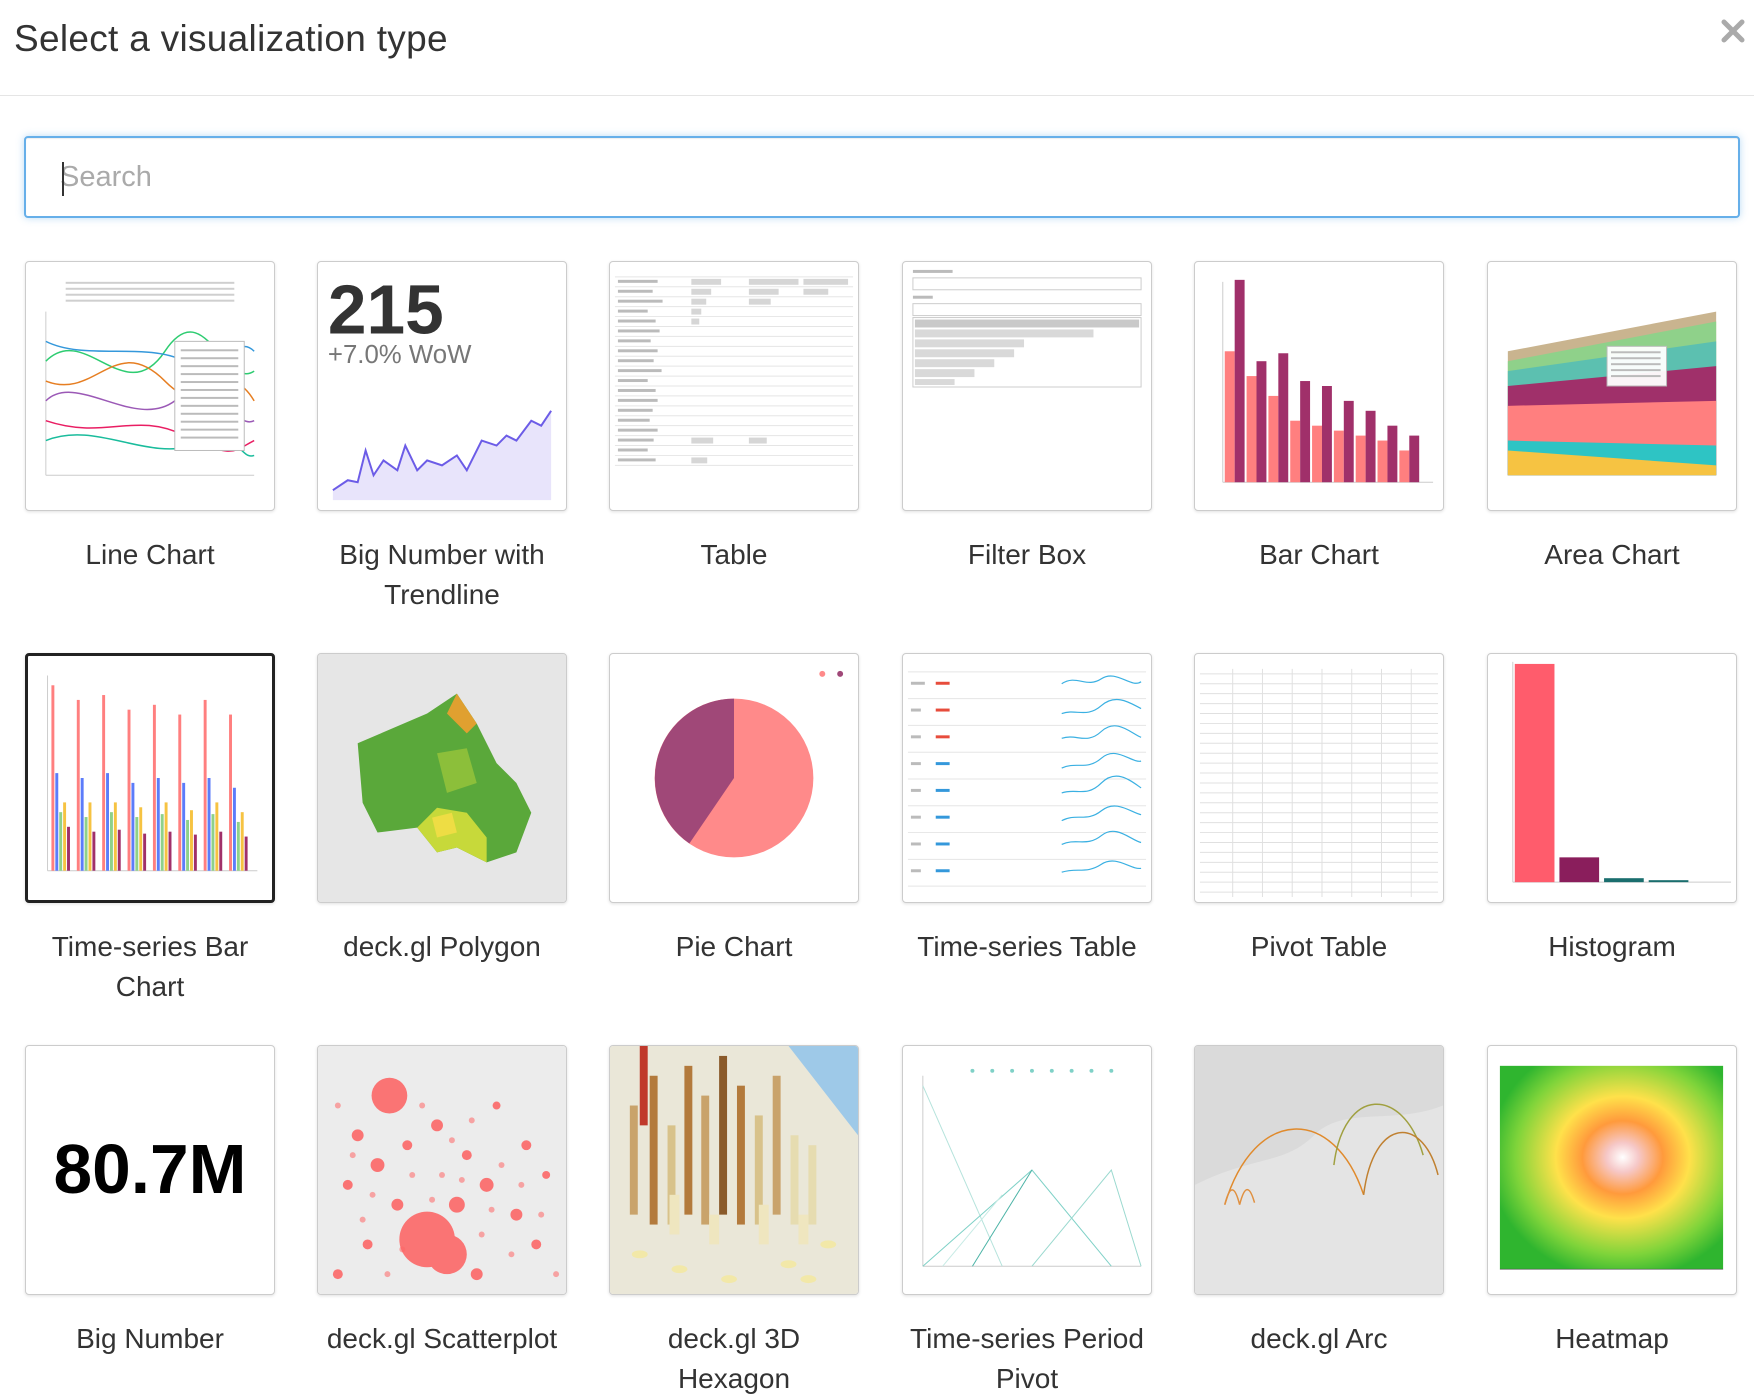 Image resolution: width=1754 pixels, height=1400 pixels. I want to click on viz-tile-deckgl-arc: deck.gl Arc, so click(1319, 1202).